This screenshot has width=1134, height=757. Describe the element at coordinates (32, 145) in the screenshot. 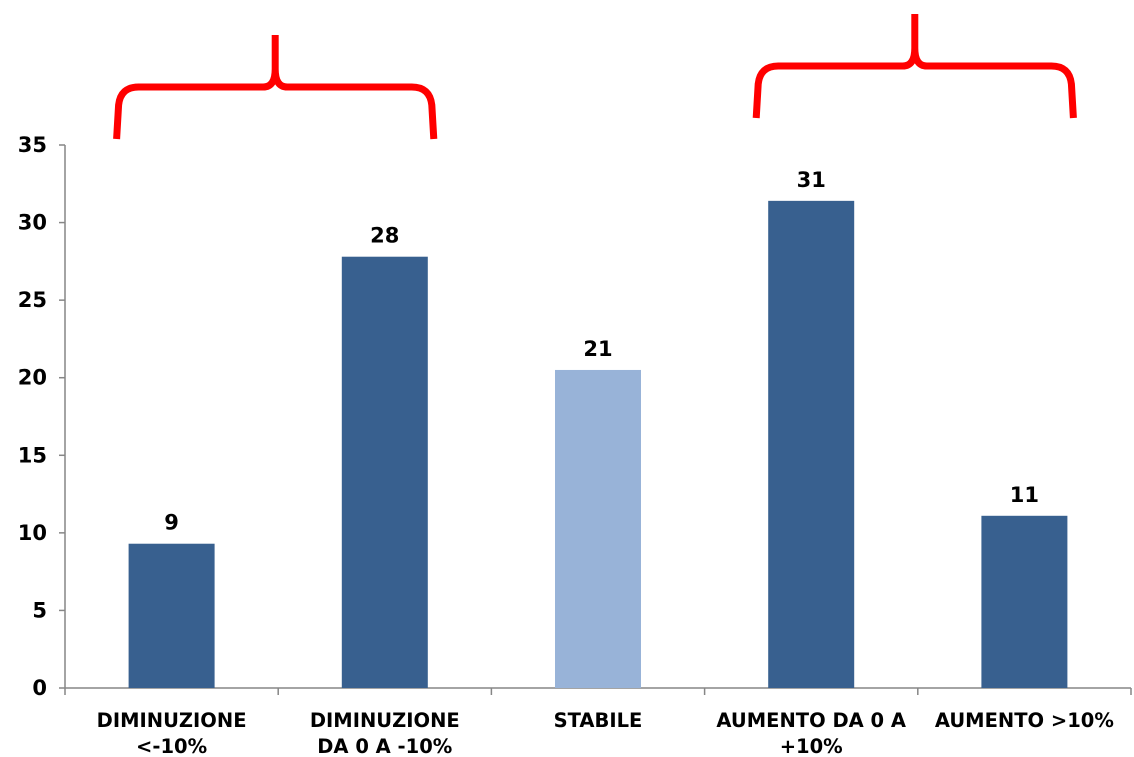

I see `y-tick-label: 35` at that location.